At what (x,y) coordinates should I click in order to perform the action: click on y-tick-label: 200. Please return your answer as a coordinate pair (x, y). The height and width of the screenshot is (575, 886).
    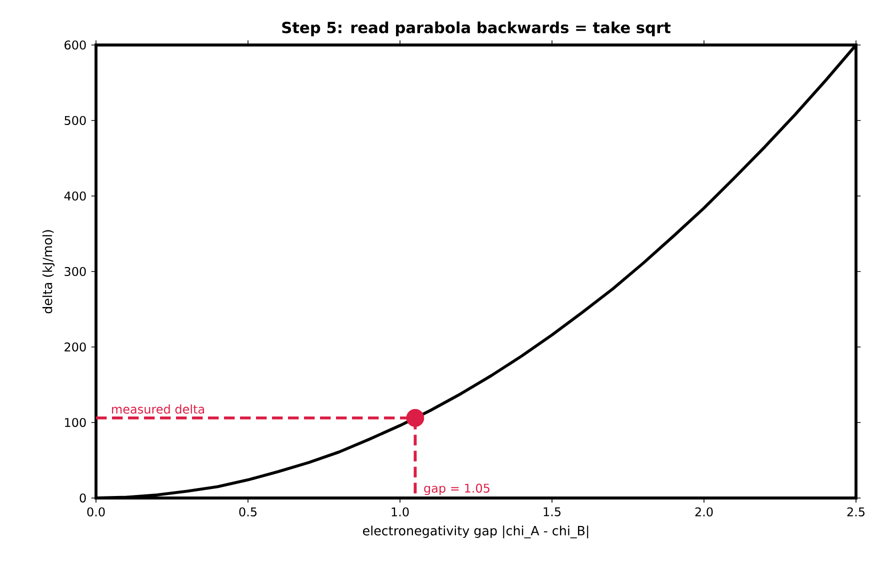
    Looking at the image, I should click on (75, 347).